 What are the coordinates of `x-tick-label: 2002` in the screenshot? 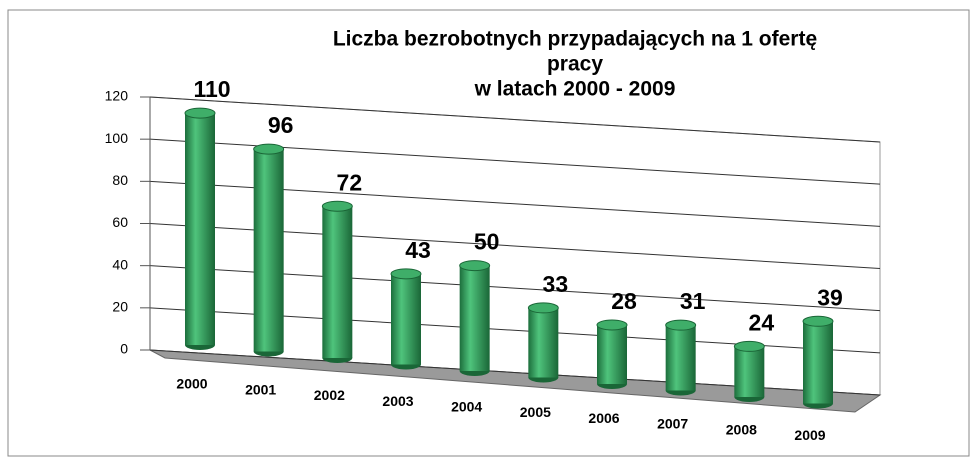 It's located at (329, 395).